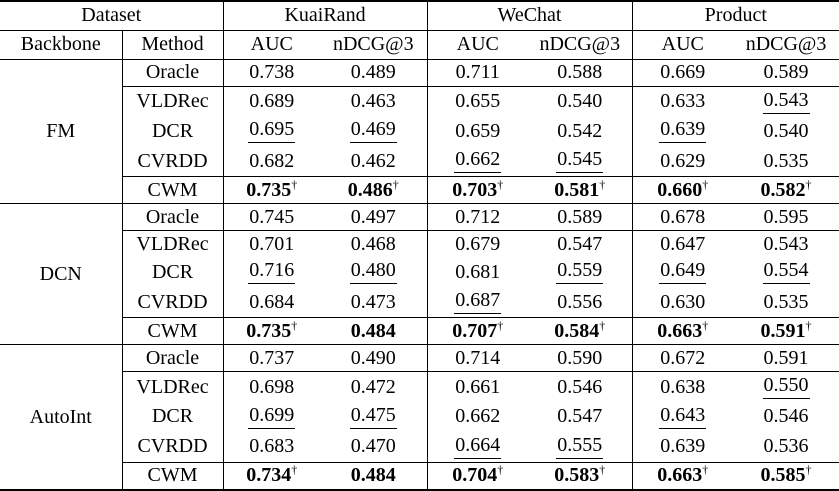 Image resolution: width=839 pixels, height=491 pixels. I want to click on metric-value-cell: 0.735†, so click(271, 190).